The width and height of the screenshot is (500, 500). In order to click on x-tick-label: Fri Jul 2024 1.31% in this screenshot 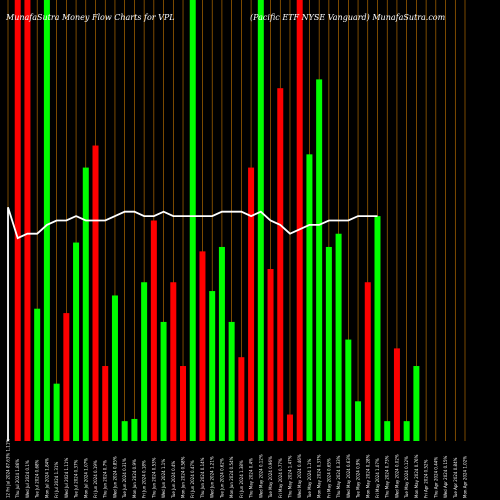, I will do `click(56, 480)`.